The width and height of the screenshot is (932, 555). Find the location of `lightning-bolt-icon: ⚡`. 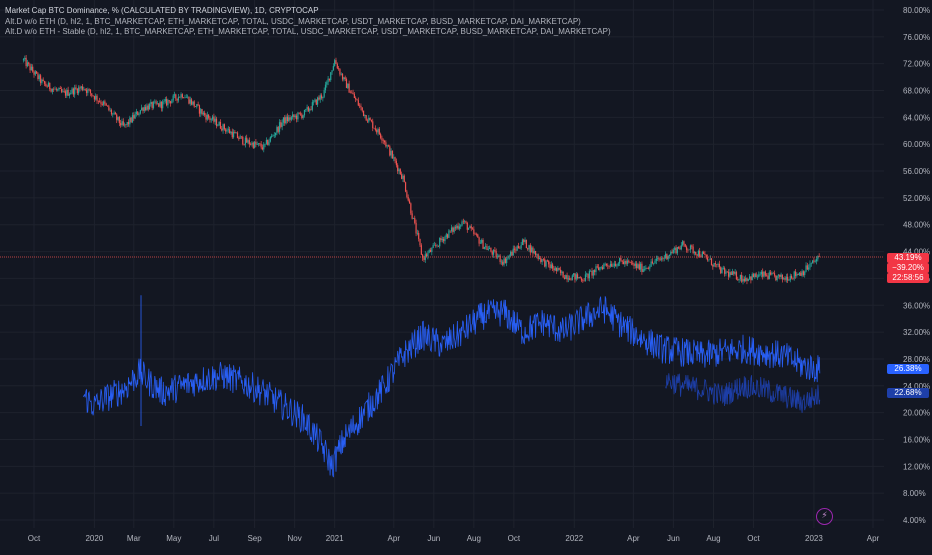

lightning-bolt-icon: ⚡ is located at coordinates (824, 516).